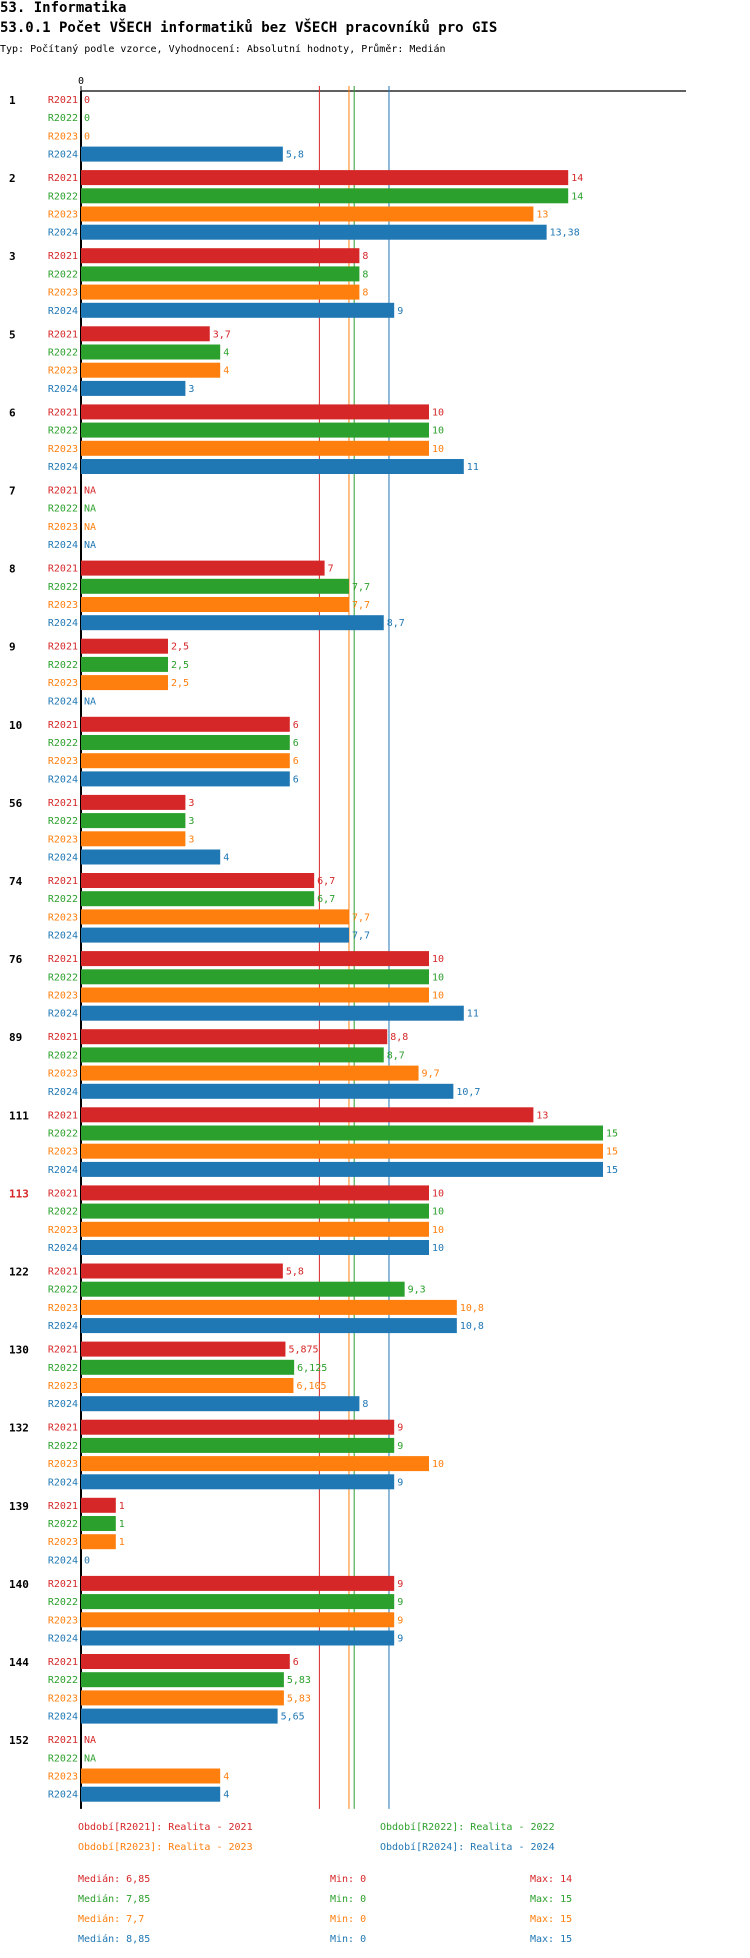 The image size is (750, 1958). I want to click on series-label-r2021-140: R2021, so click(63, 1584).